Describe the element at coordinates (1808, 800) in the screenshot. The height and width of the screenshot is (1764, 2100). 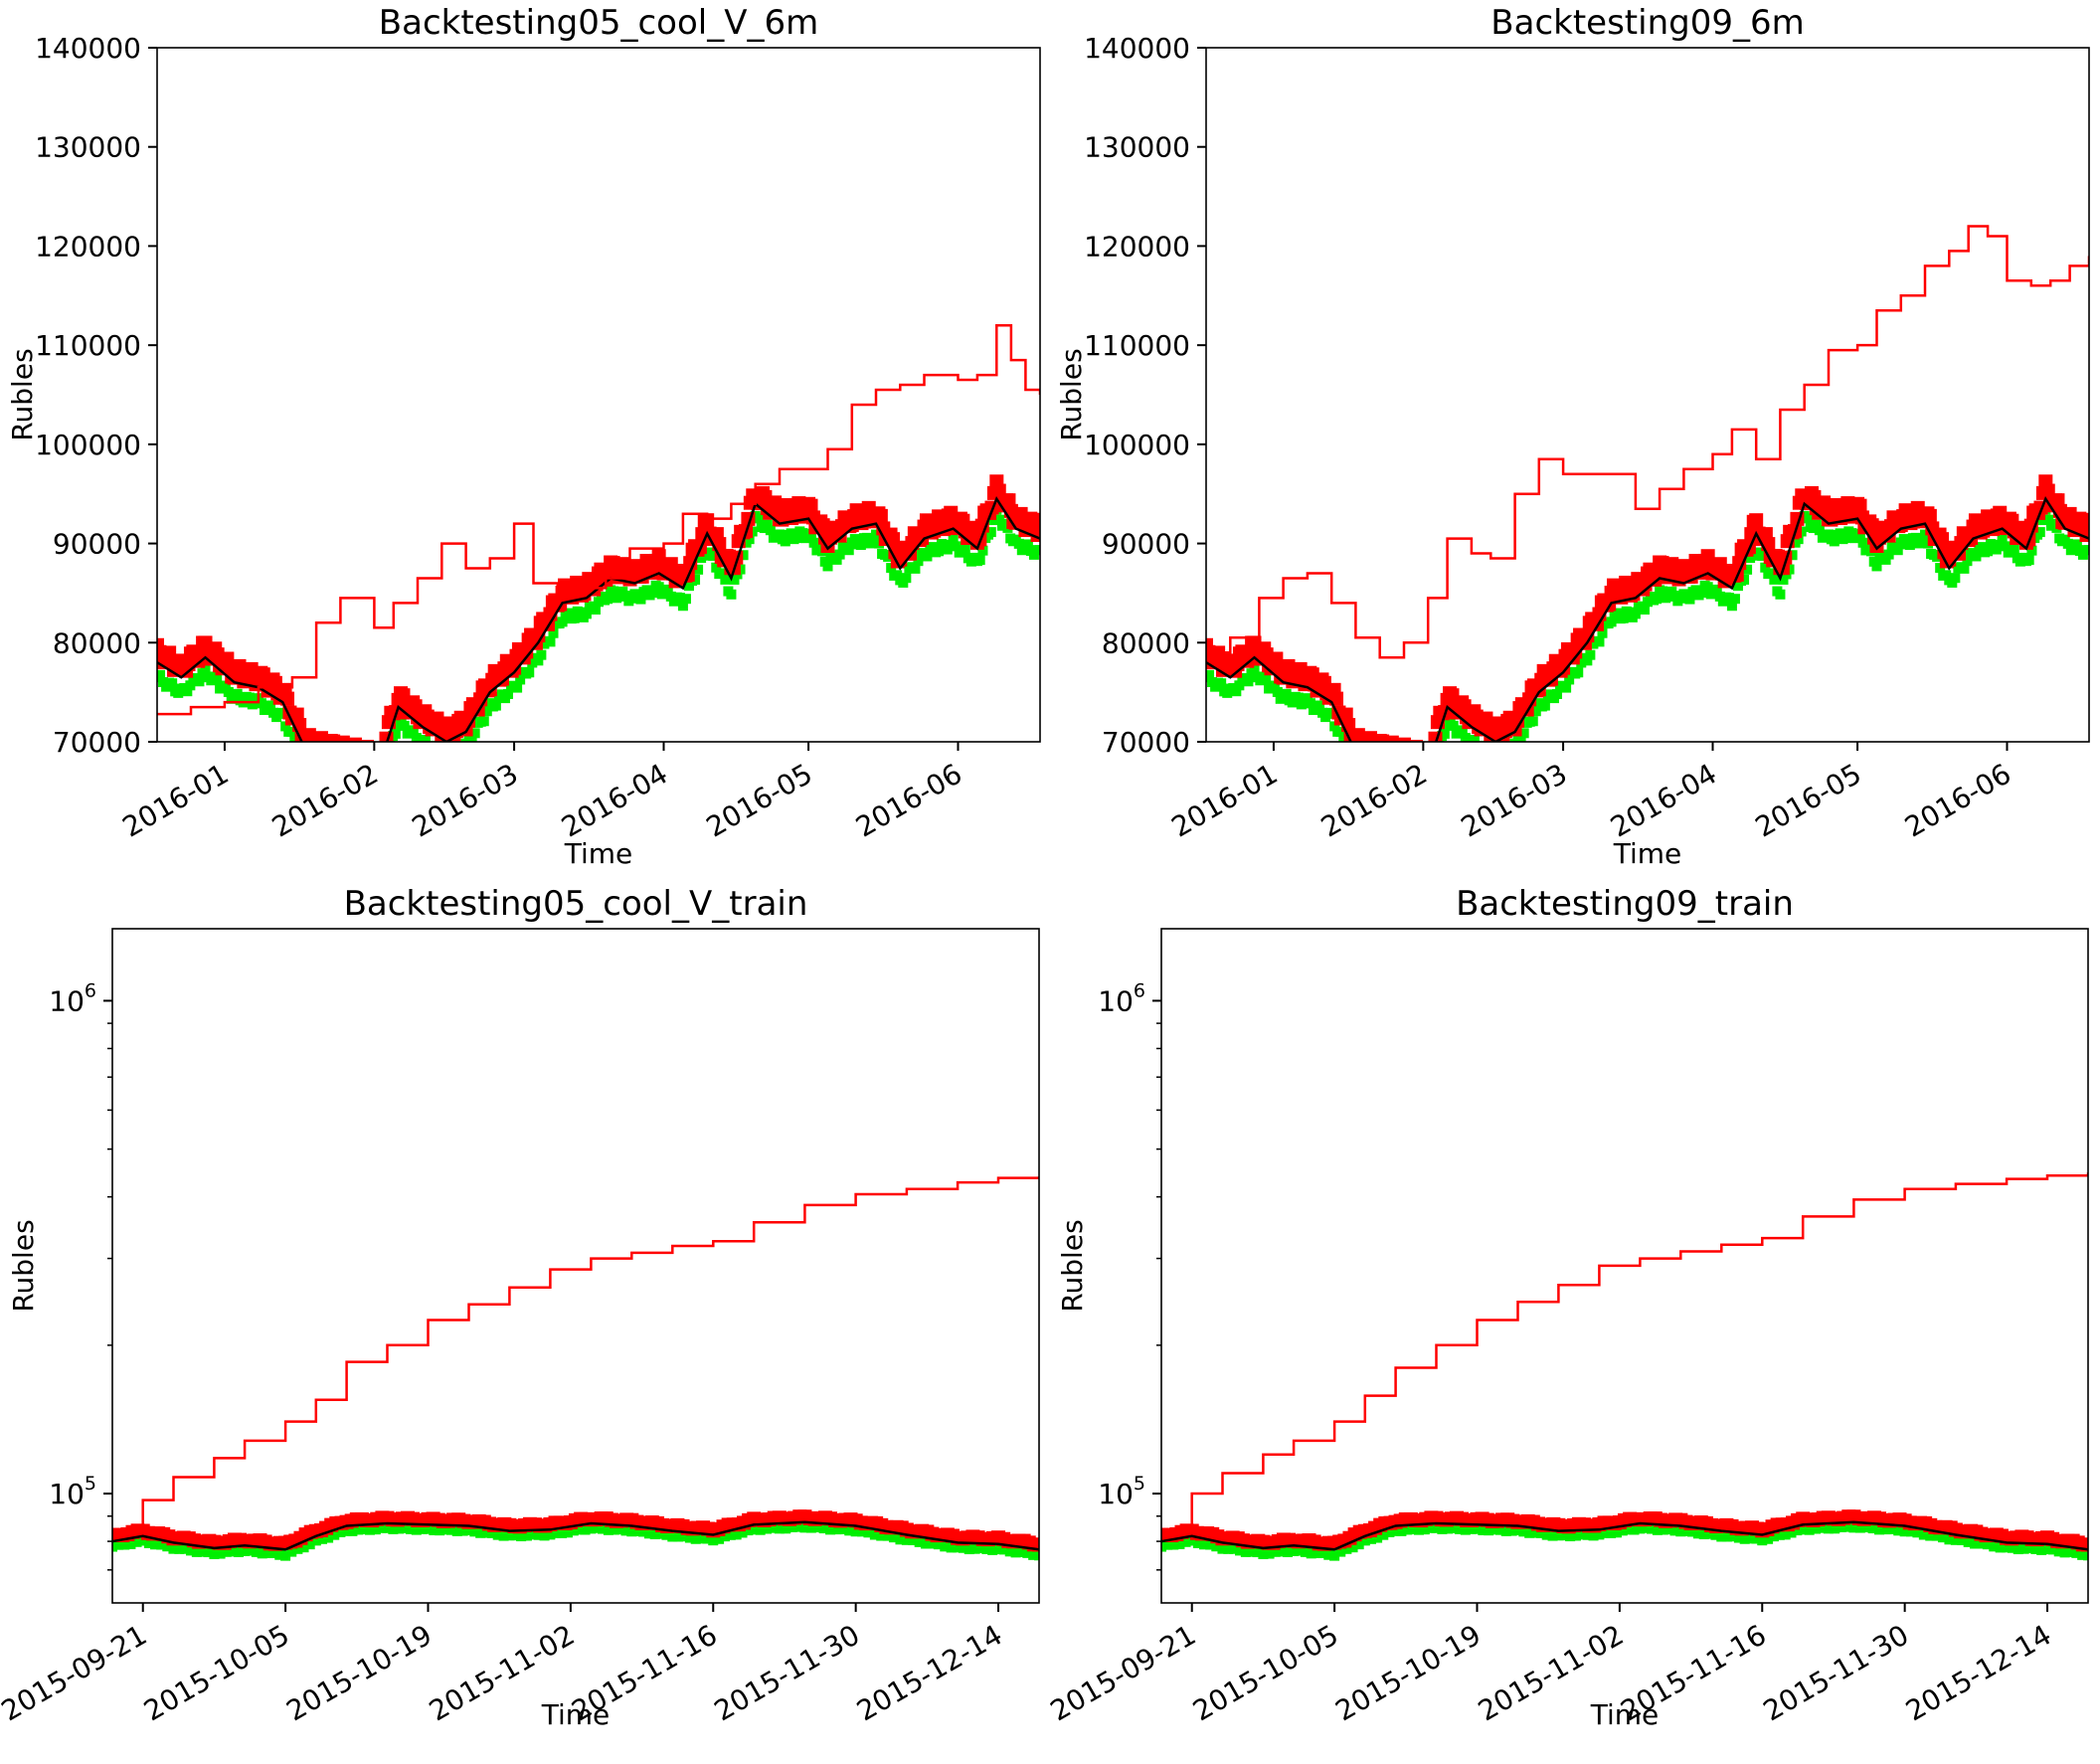
I see `x-tick-label: 2016-05` at that location.